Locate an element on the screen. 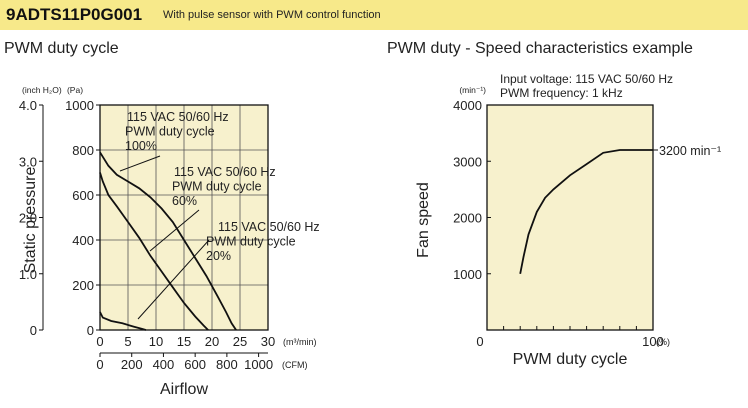 Image resolution: width=748 pixels, height=408 pixels. secondary-y-tick-label: 2.0 is located at coordinates (28, 218).